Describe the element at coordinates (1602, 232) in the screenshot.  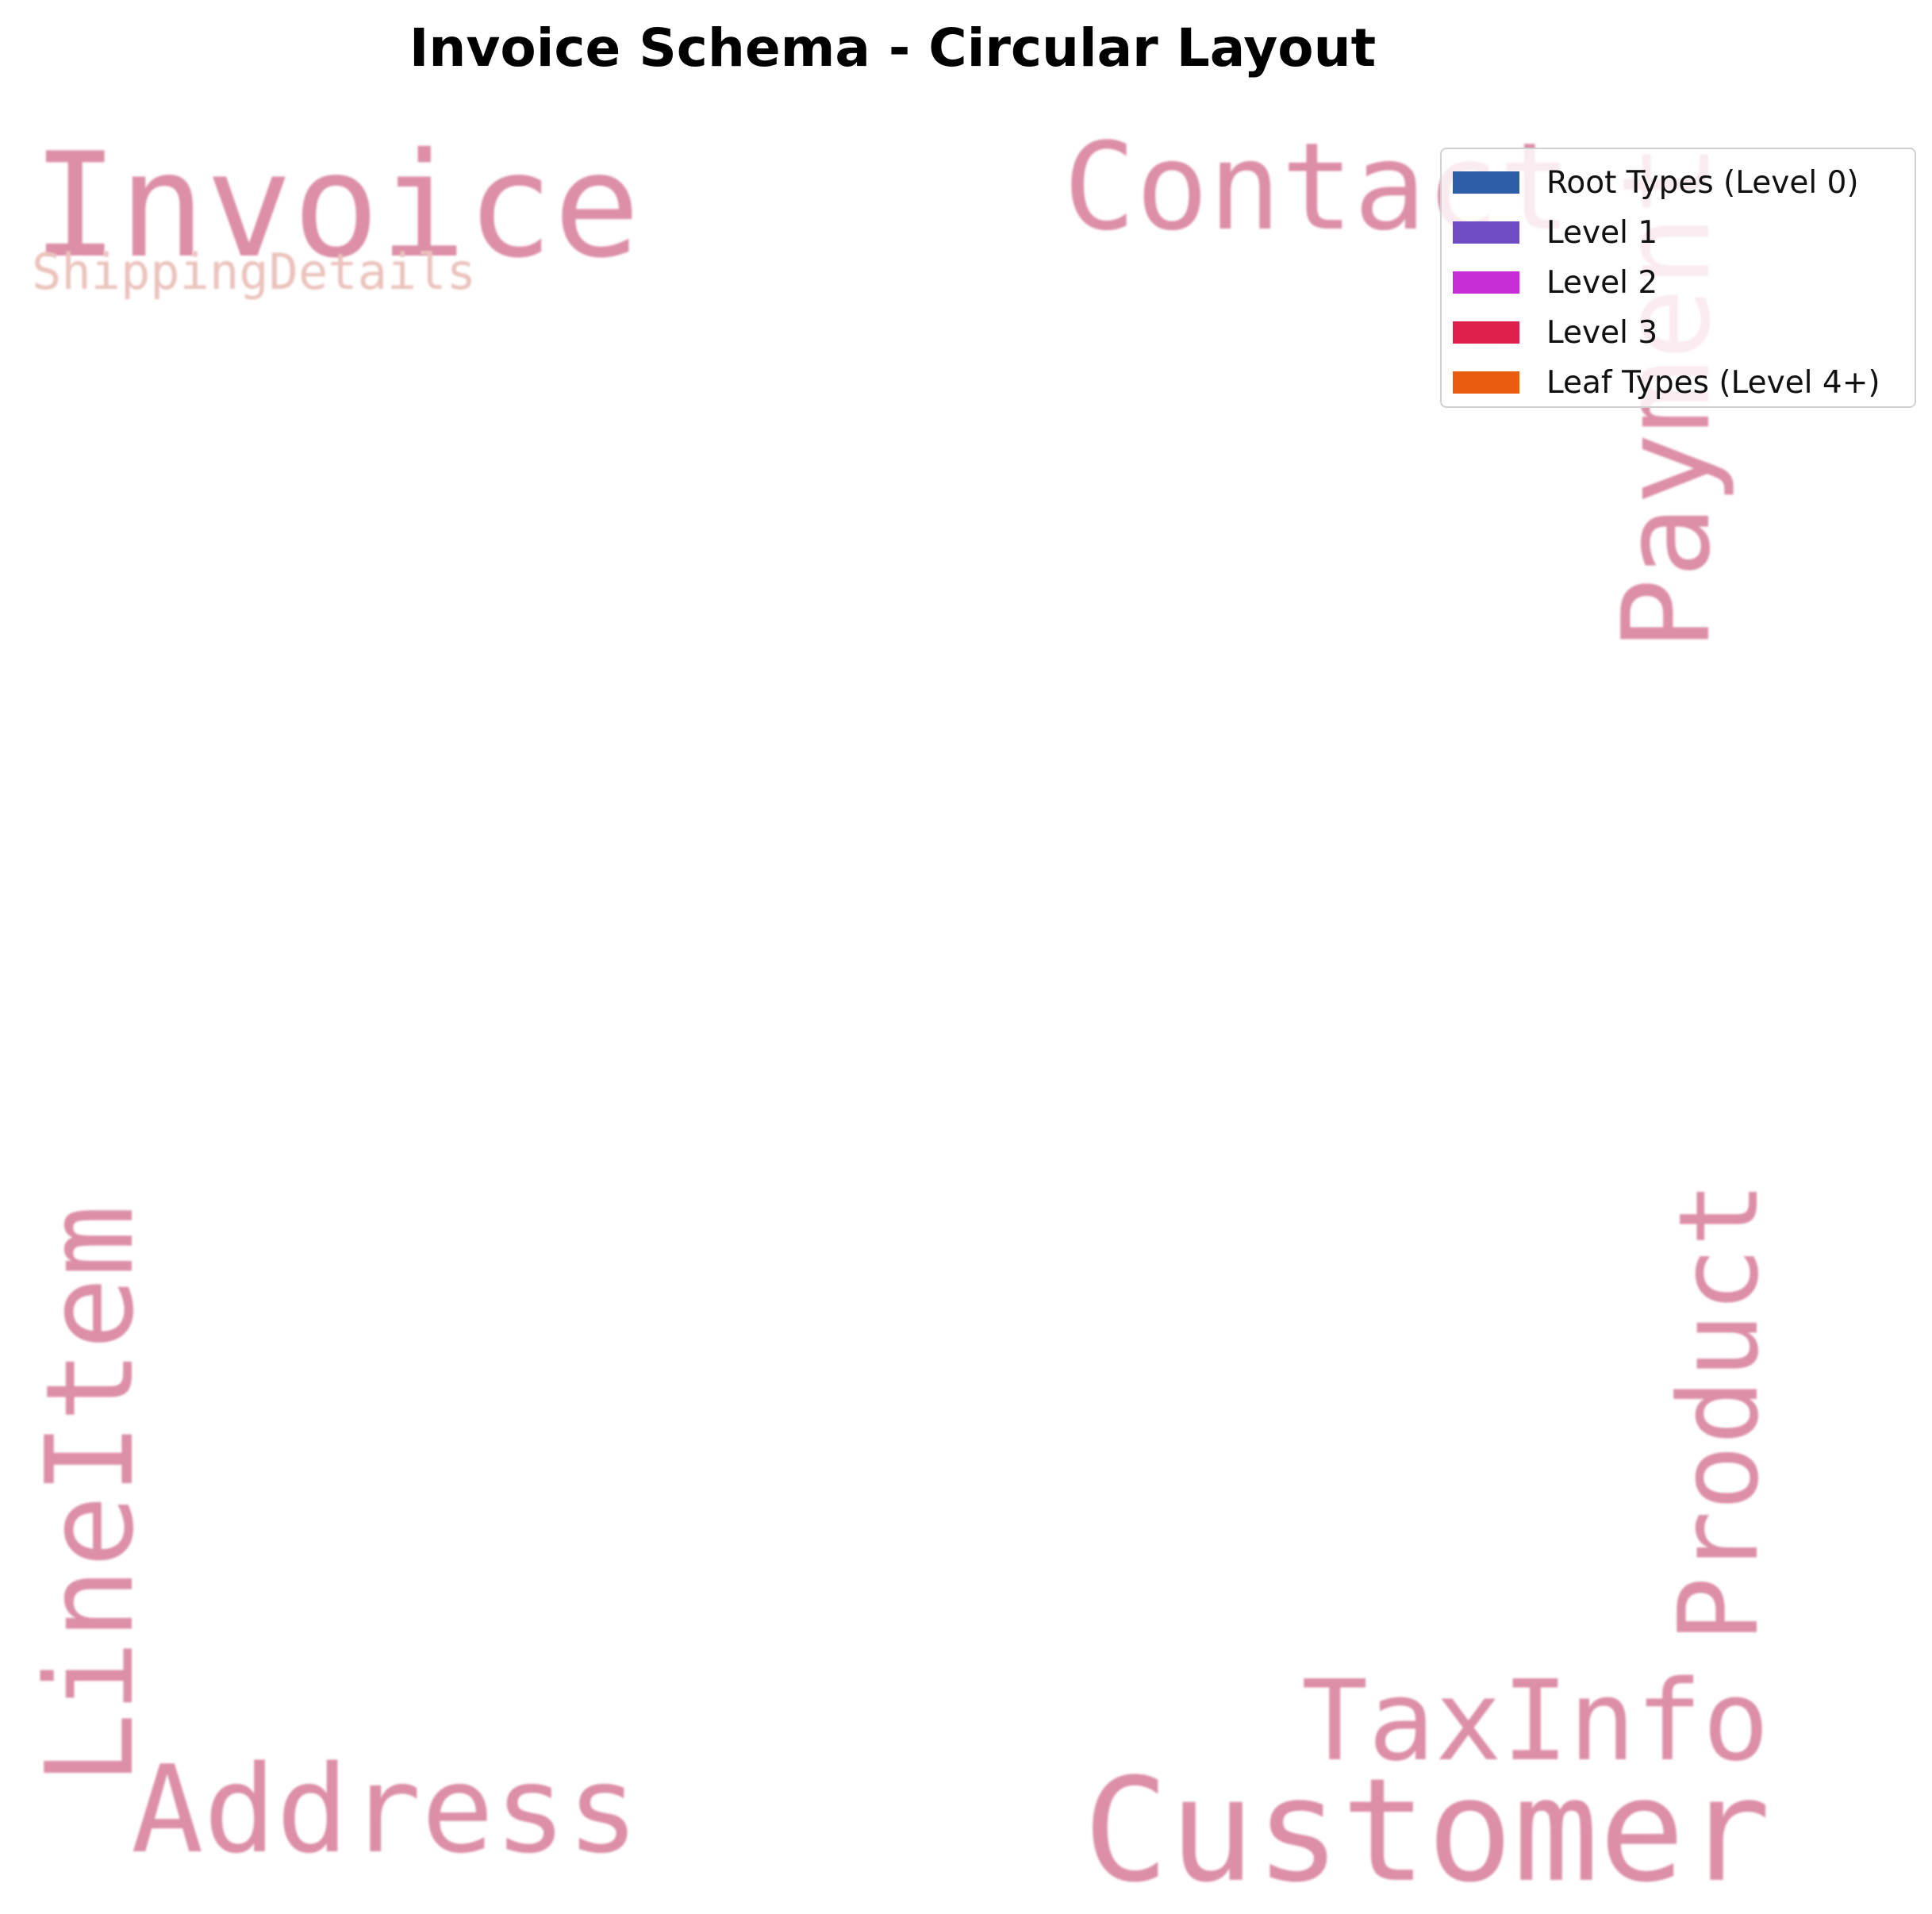
I see `legend-label: Level 1` at that location.